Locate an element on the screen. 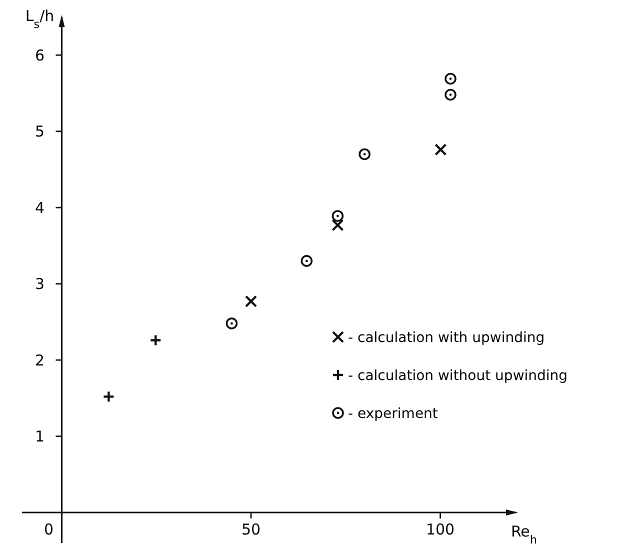 The image size is (621, 545). y-tick-label: 3 is located at coordinates (39, 284).